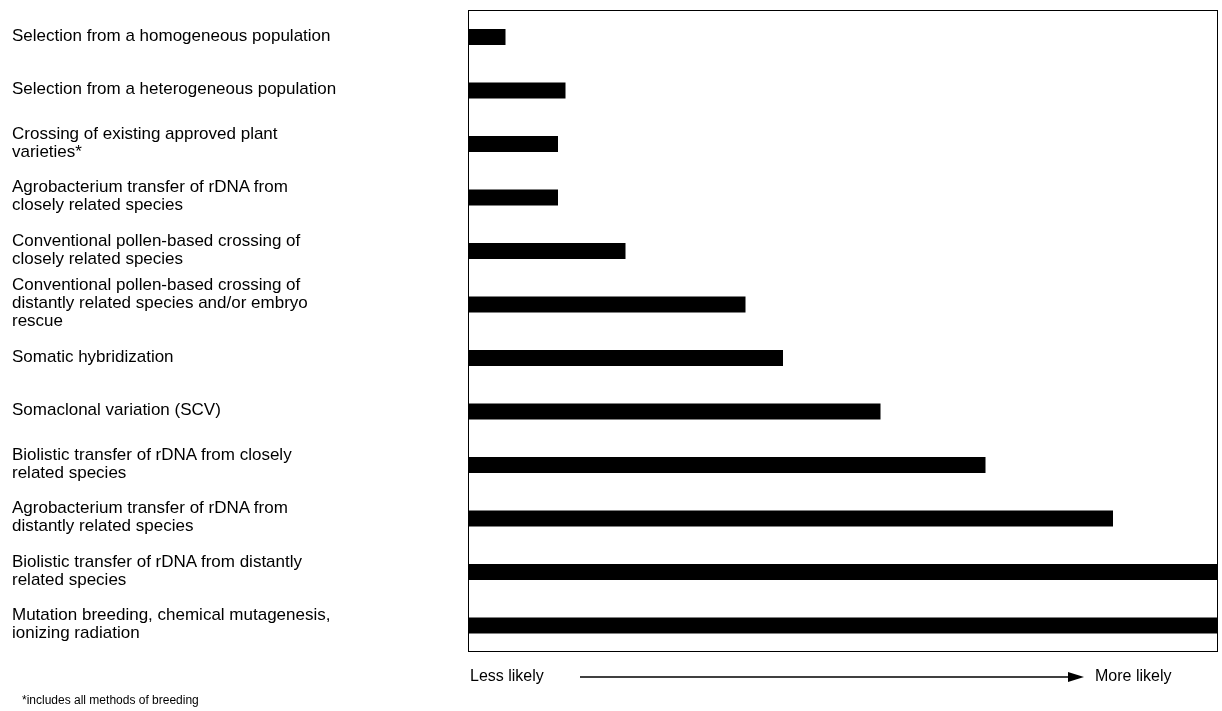 This screenshot has width=1222, height=711. What do you see at coordinates (110, 700) in the screenshot?
I see `text: *includes all methods of breeding` at bounding box center [110, 700].